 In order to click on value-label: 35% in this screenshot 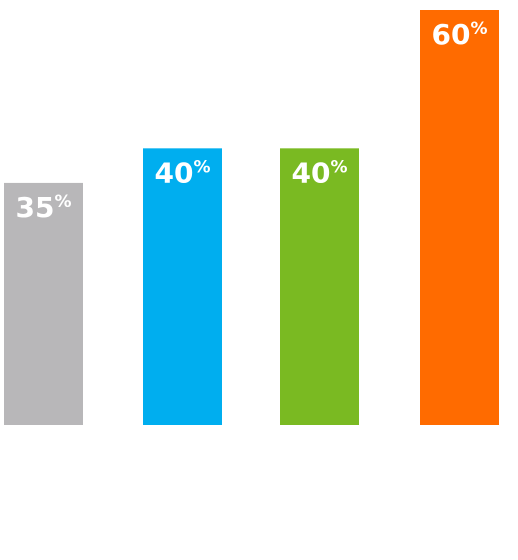, I will do `click(43, 207)`.